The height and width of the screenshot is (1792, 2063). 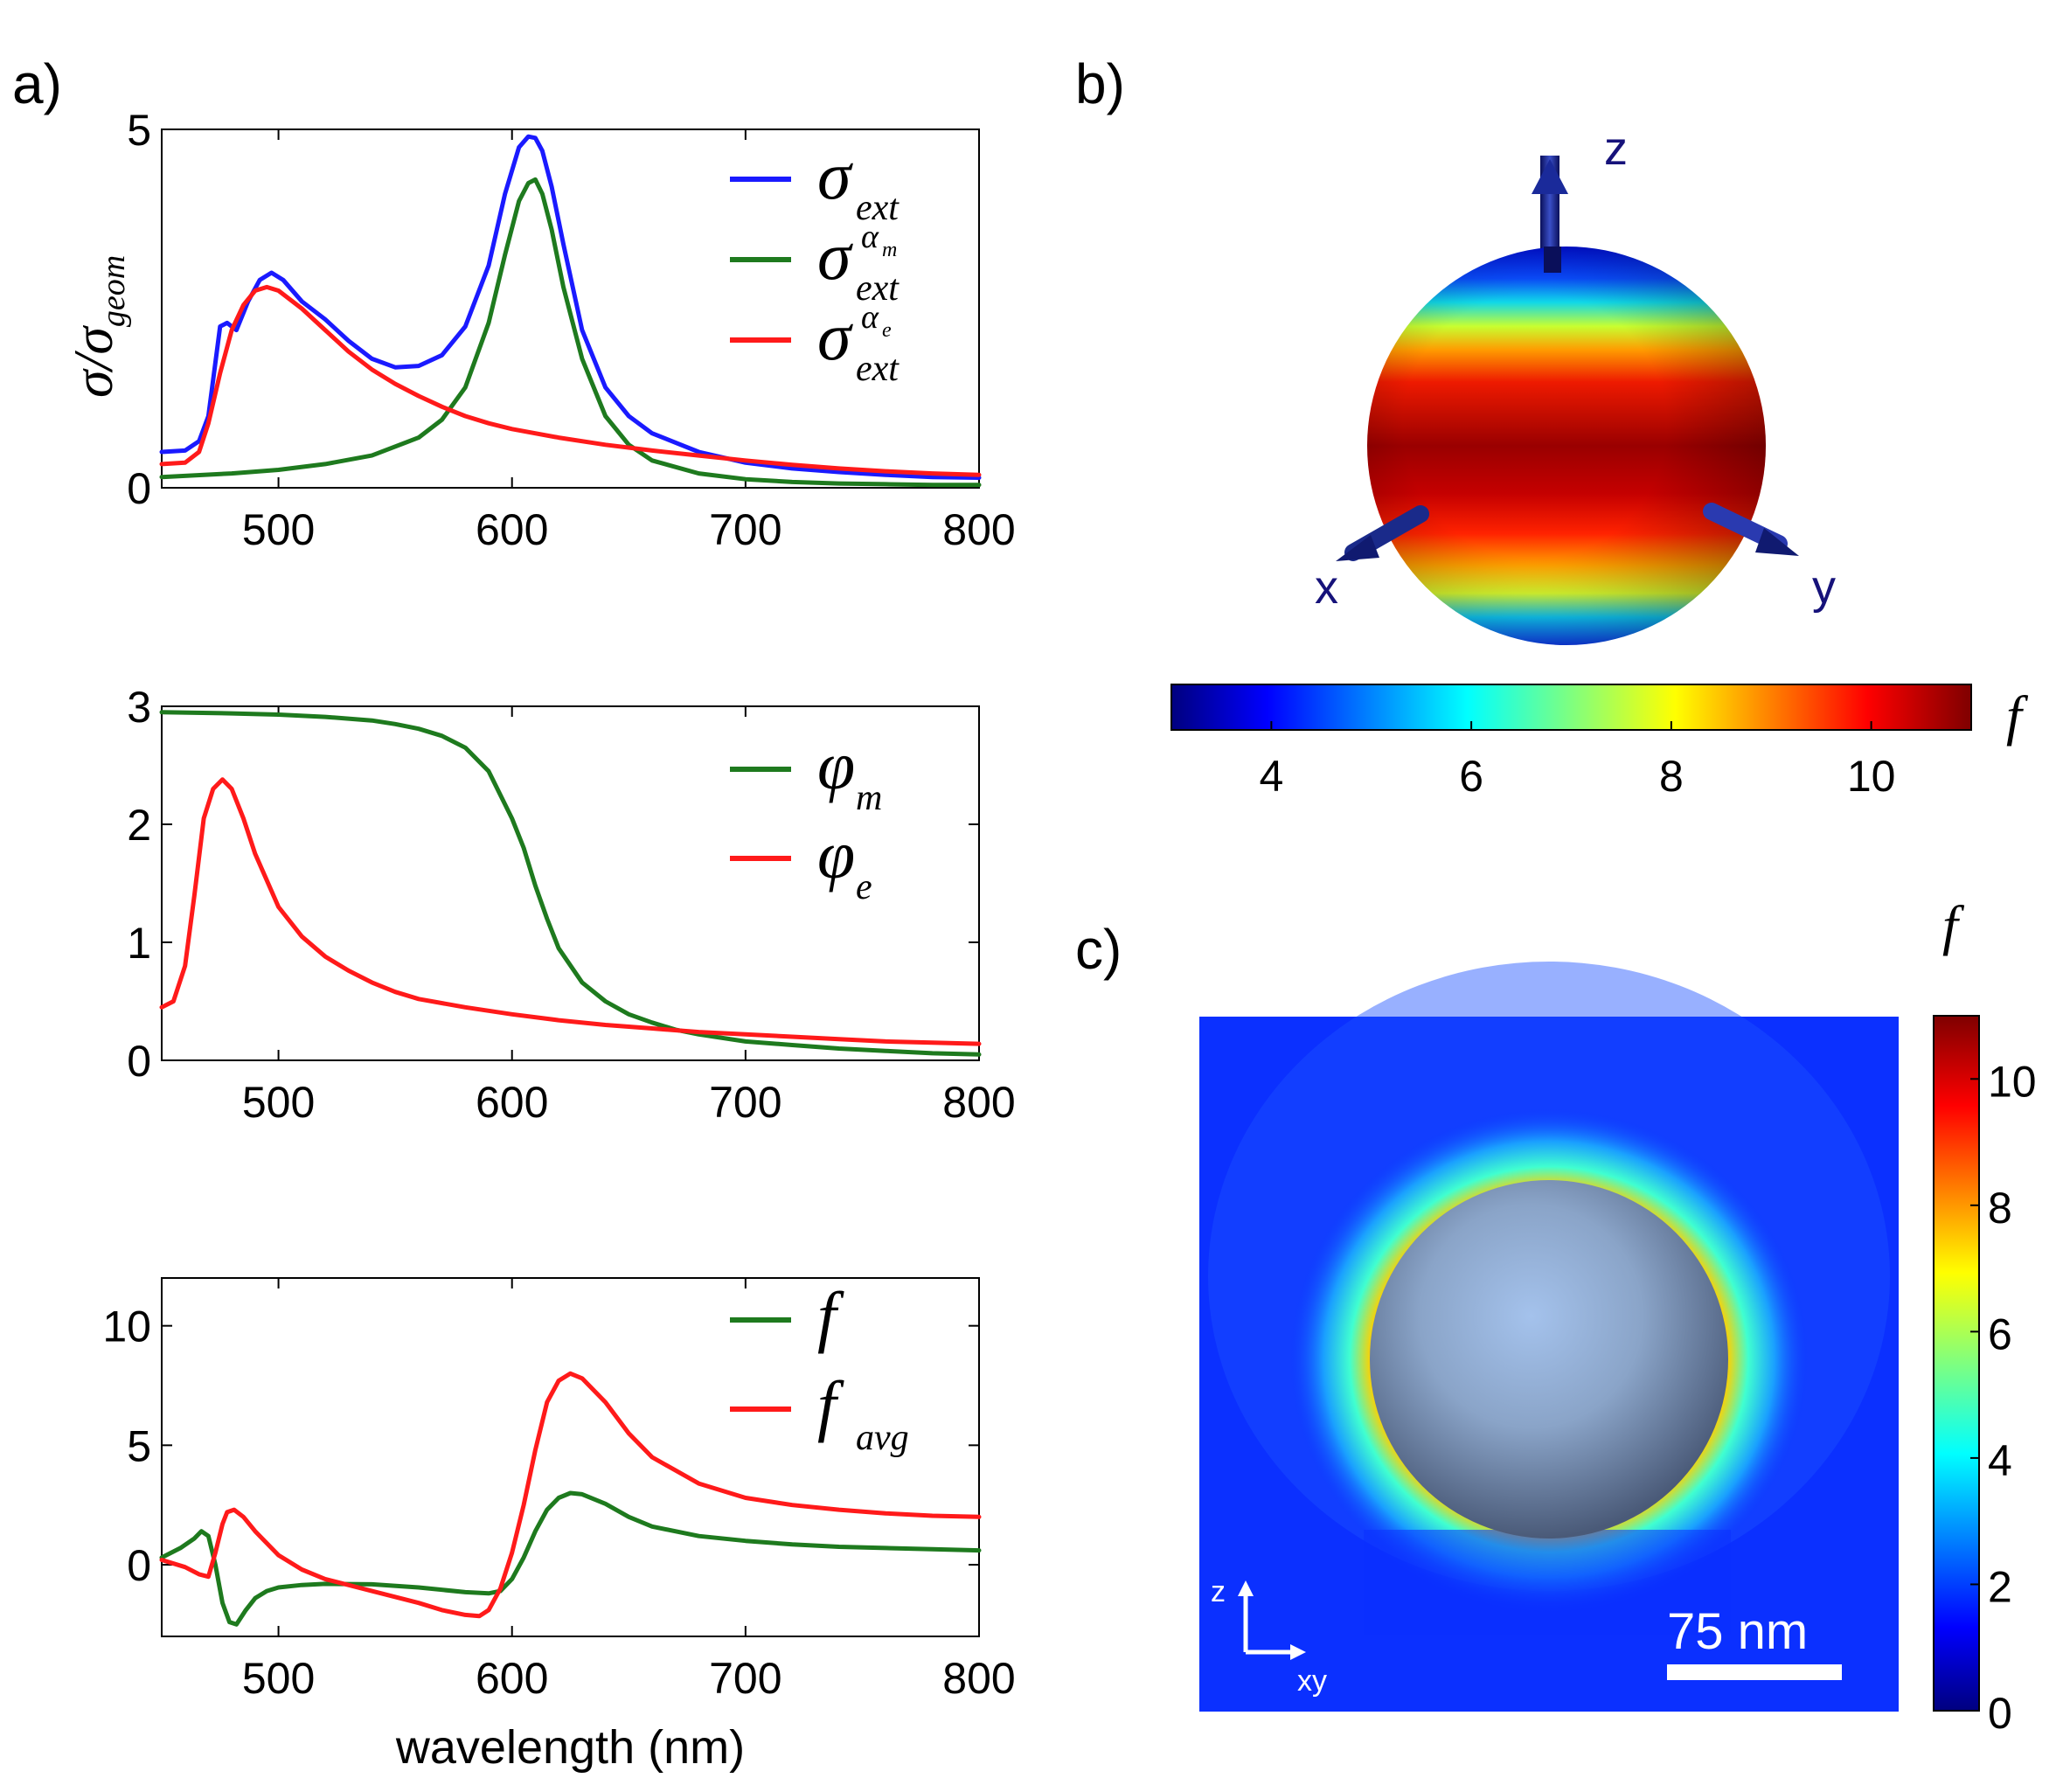 I want to click on legend-subscript: e, so click(x=864, y=887).